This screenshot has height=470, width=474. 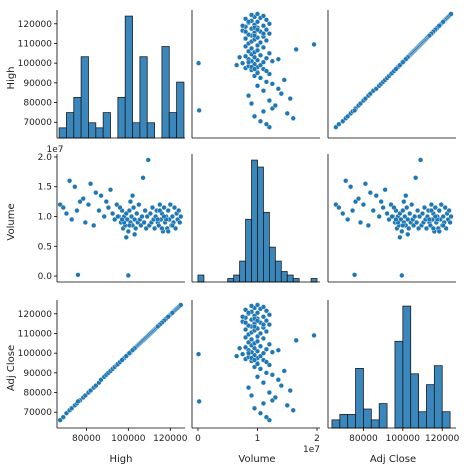 I want to click on x-tick-label: 1, so click(x=258, y=439).